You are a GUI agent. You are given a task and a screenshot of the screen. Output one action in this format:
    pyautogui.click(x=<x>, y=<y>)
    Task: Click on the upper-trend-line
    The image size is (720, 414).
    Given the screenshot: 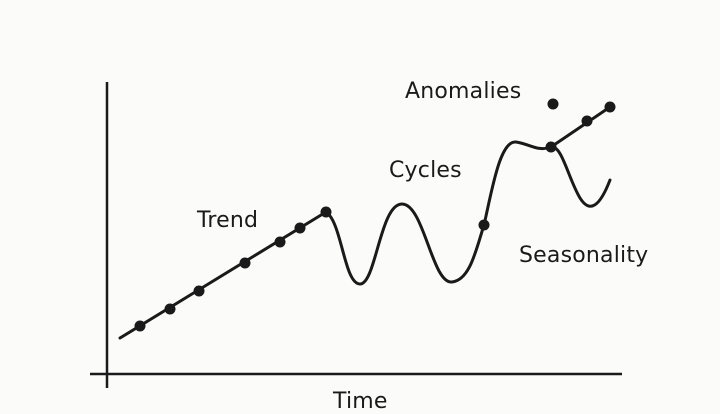 What is the action you would take?
    pyautogui.click(x=580, y=127)
    